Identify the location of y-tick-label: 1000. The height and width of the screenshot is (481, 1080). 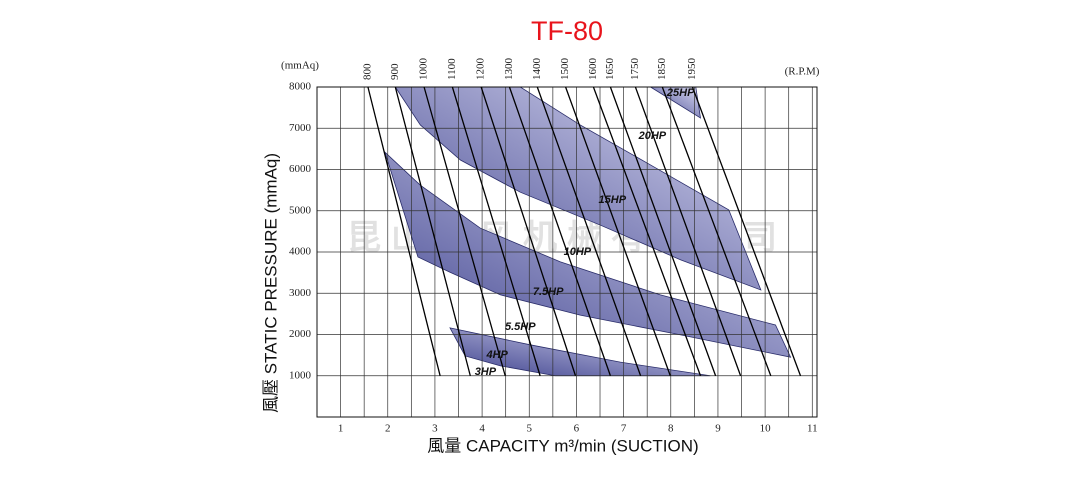
(300, 375).